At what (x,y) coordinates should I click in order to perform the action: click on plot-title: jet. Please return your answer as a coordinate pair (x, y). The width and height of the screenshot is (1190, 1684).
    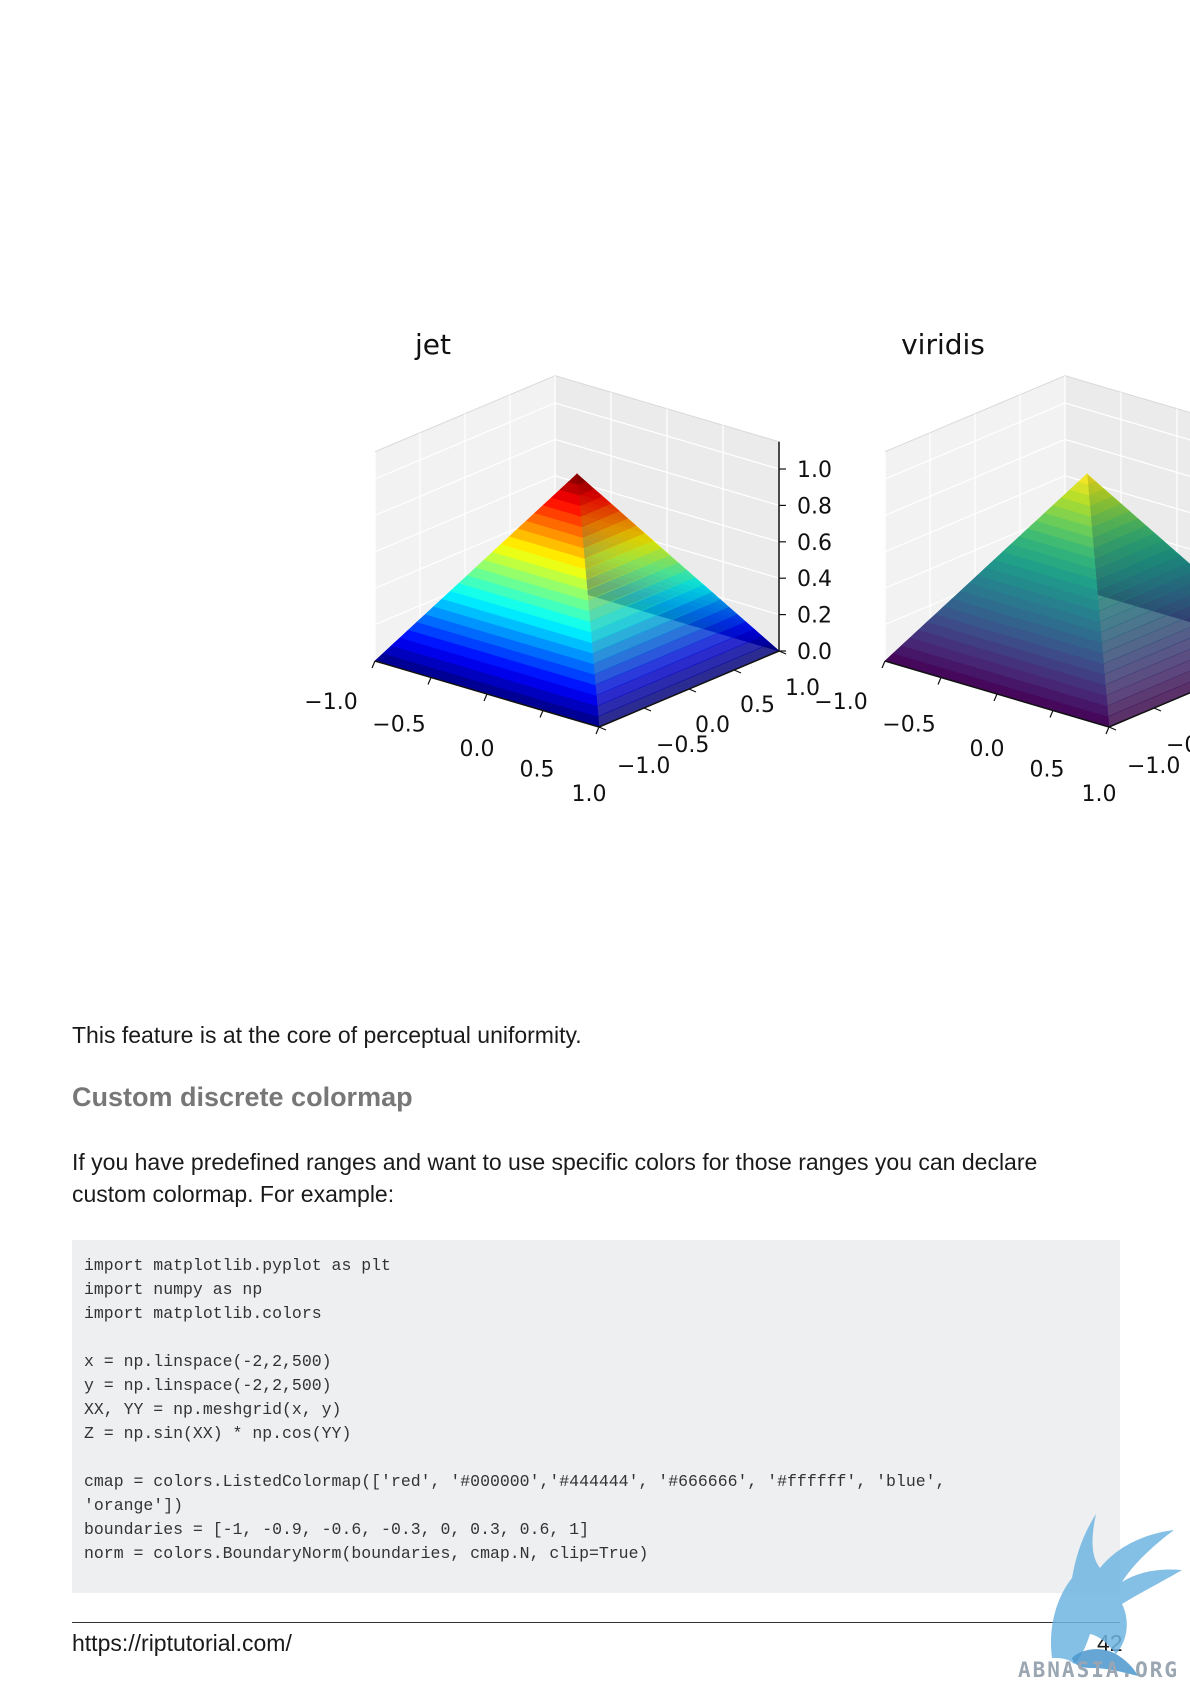
    Looking at the image, I should click on (432, 344).